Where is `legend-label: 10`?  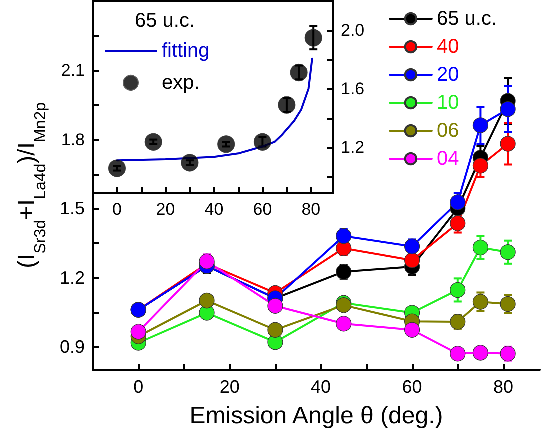 legend-label: 10 is located at coordinates (448, 103).